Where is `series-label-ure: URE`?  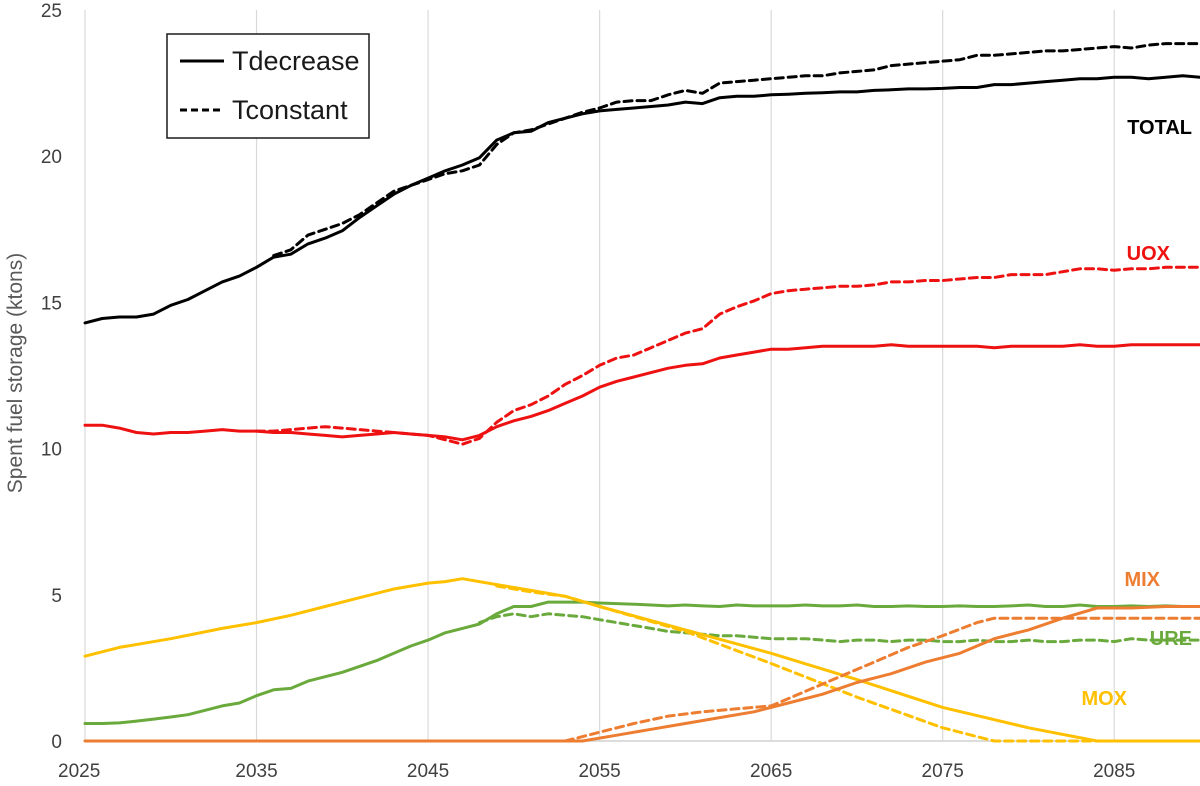
series-label-ure: URE is located at coordinates (1171, 639).